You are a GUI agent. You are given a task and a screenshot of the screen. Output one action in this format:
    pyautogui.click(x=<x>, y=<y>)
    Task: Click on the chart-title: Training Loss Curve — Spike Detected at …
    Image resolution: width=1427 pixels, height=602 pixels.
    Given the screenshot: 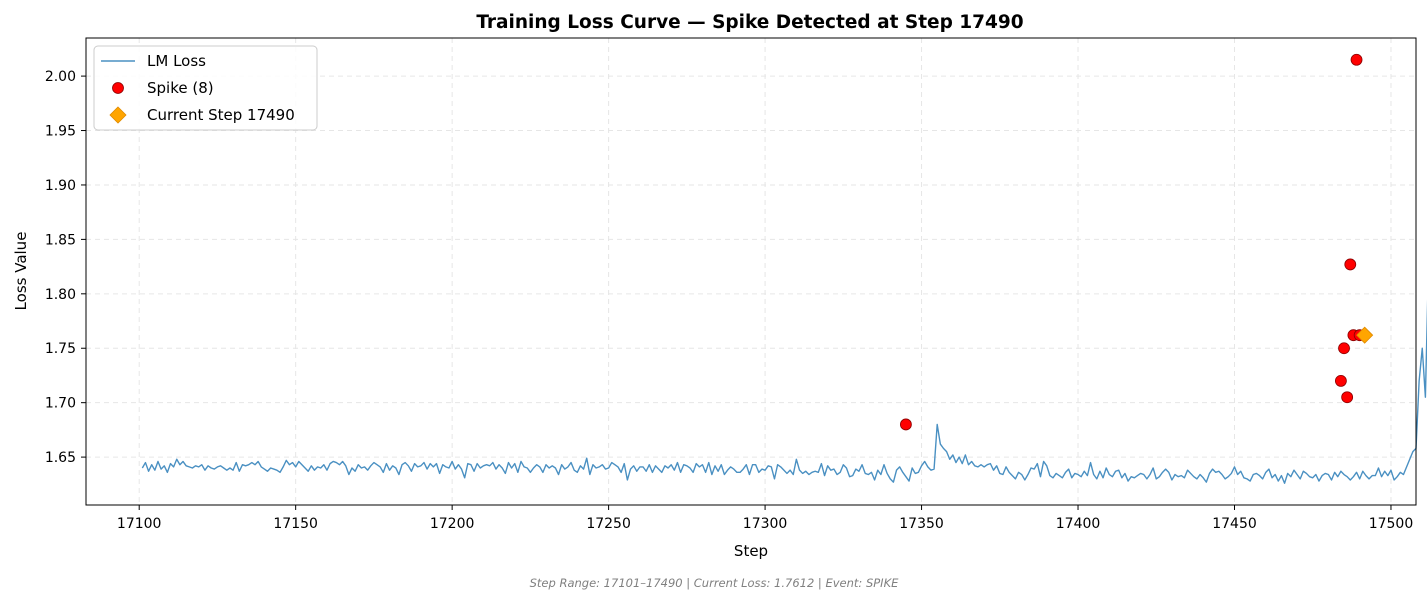 What is the action you would take?
    pyautogui.click(x=749, y=22)
    